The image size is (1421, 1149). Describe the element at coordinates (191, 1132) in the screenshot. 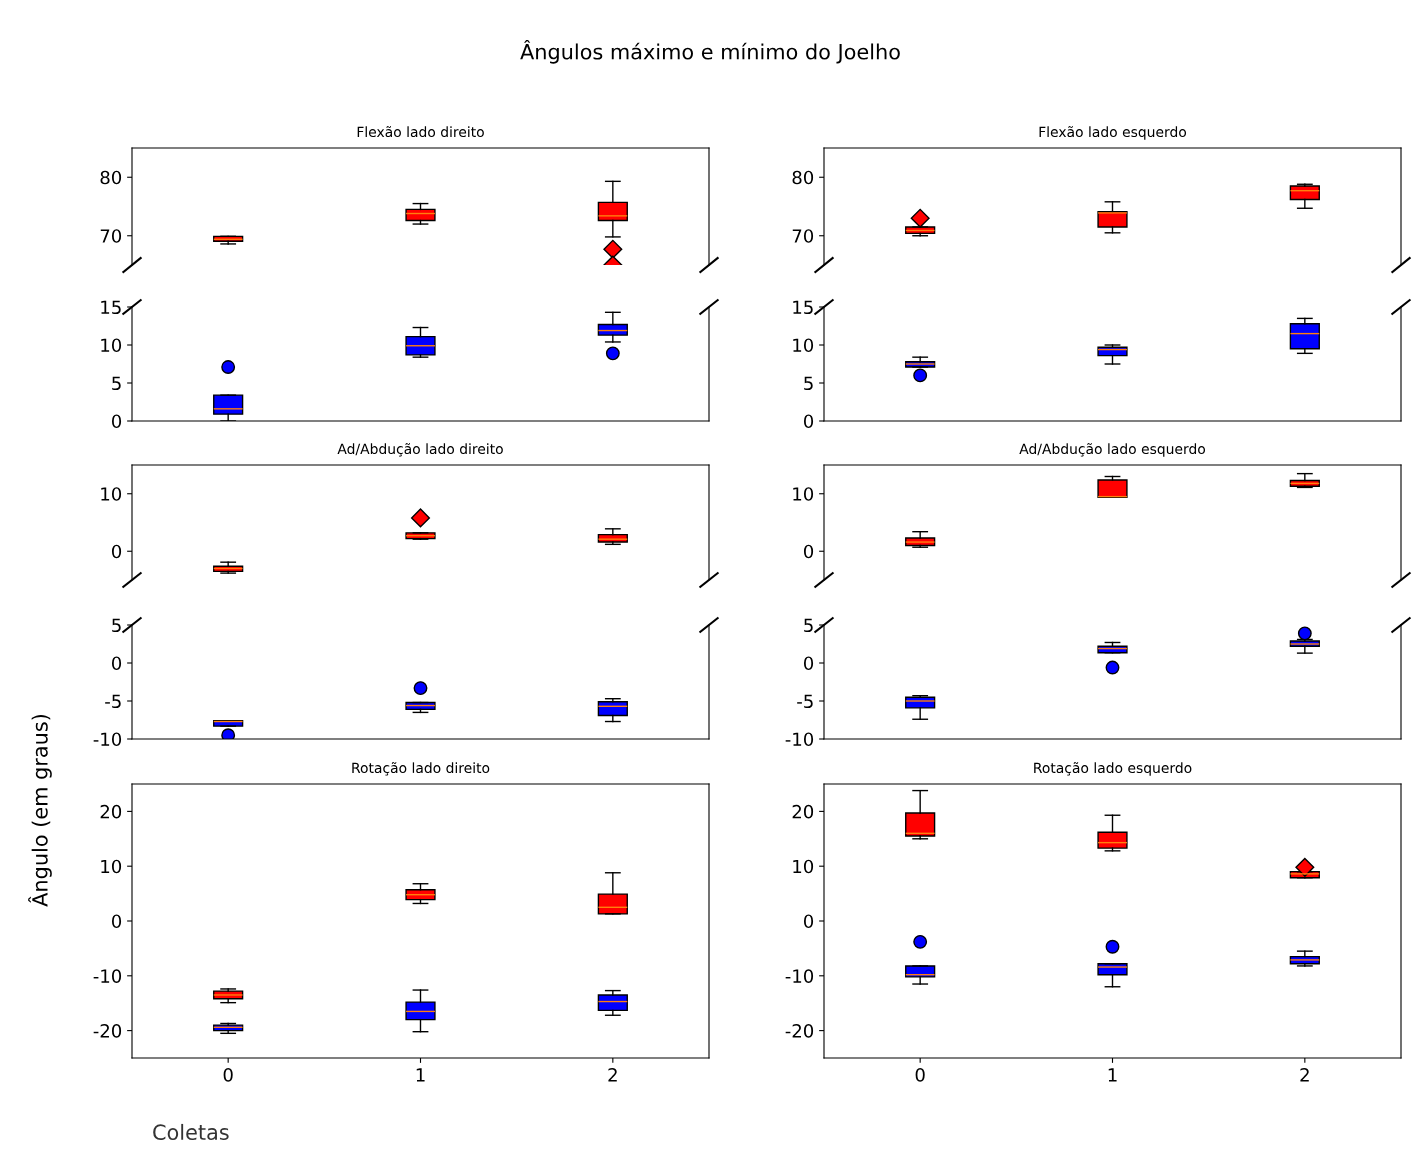

I see `text: Coletas` at that location.